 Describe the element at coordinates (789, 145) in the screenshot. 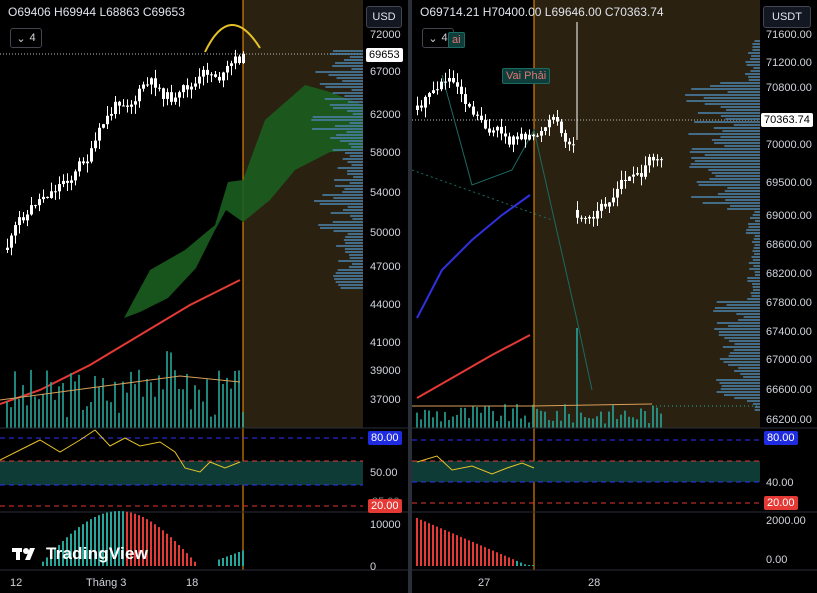

I see `right-price-tick: 70000.00` at that location.